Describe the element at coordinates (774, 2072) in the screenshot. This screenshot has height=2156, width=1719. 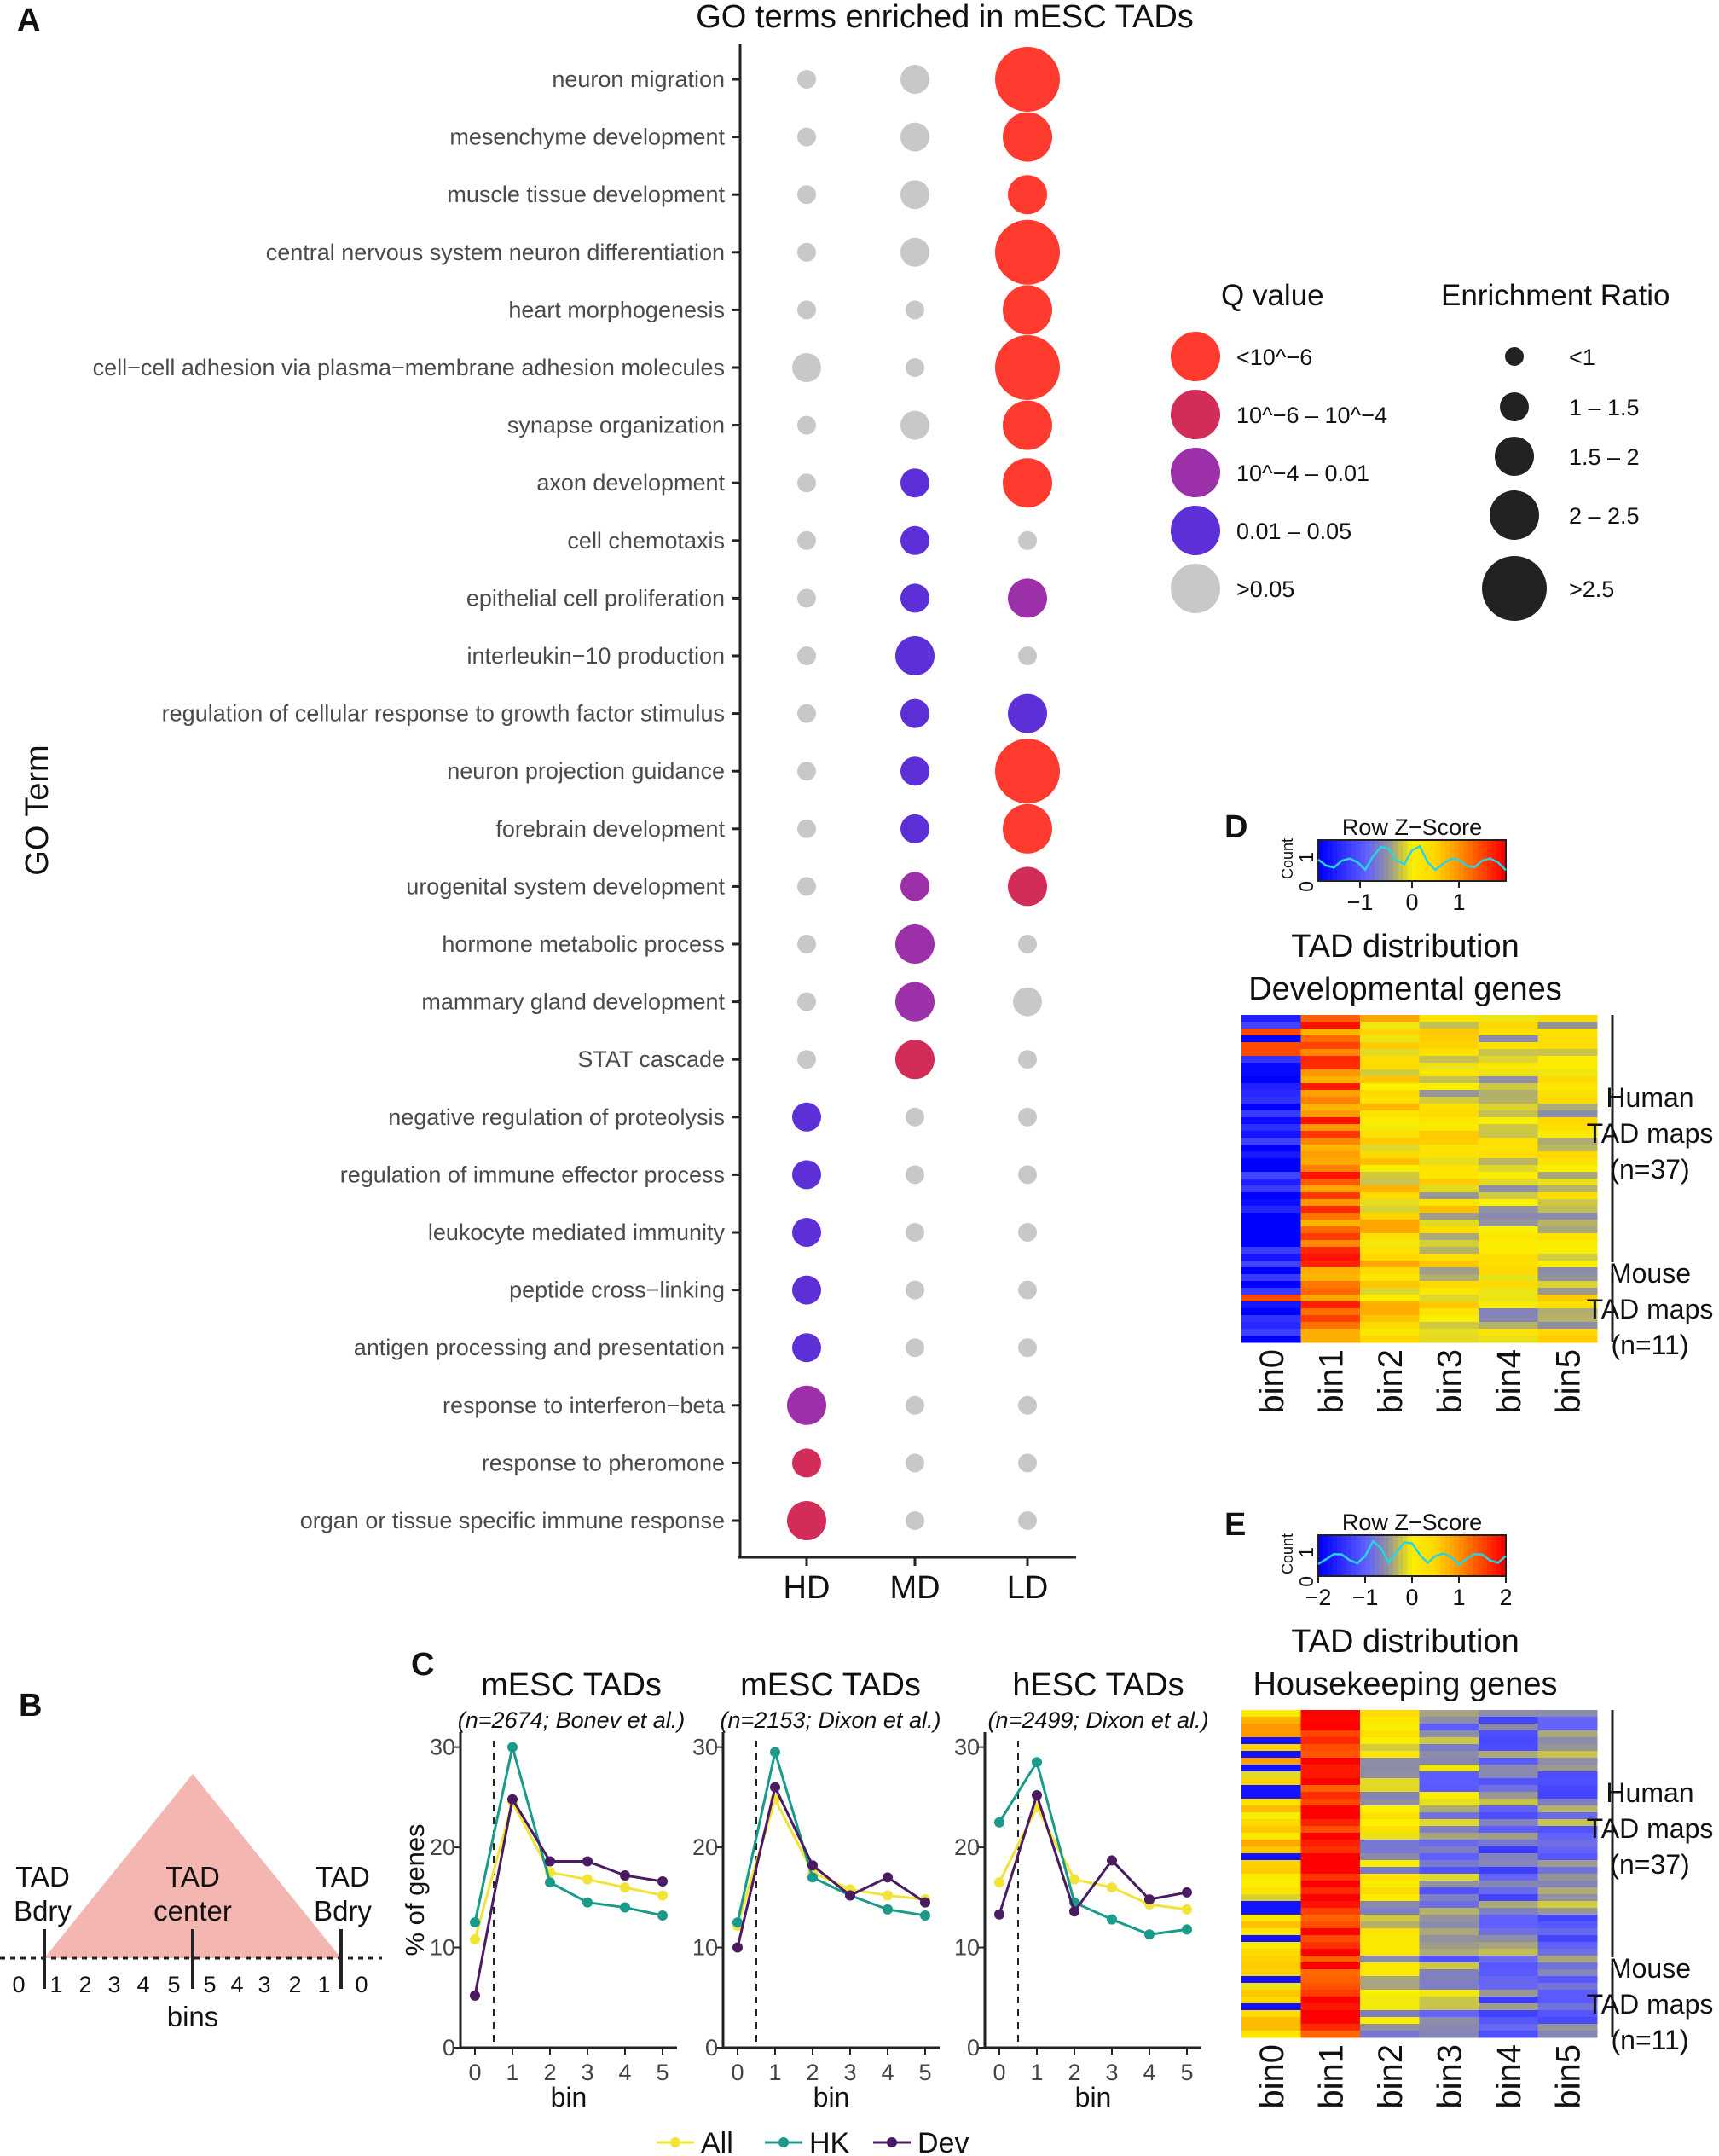
I see `x-tick-label: 1` at that location.